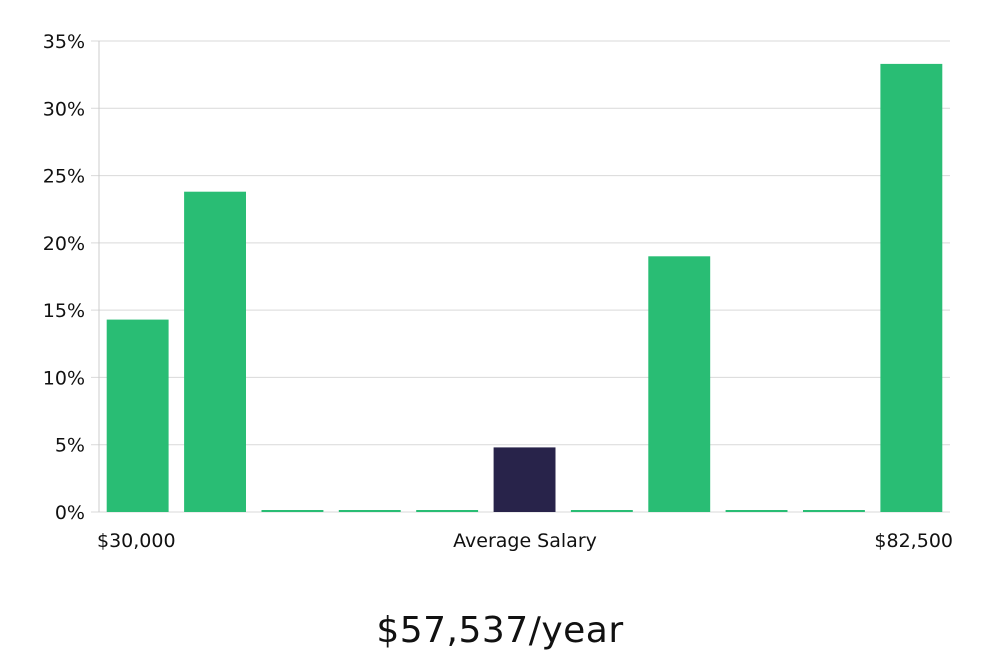 The image size is (1000, 660). I want to click on x-label-max: $82,500, so click(913, 541).